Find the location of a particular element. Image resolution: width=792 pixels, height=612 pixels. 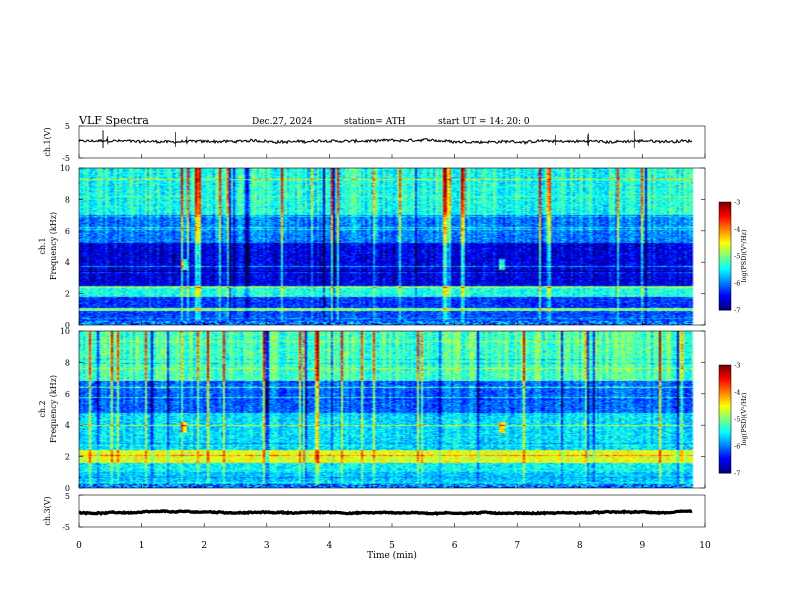

ch2-spectrogram-ytick-label: 10 is located at coordinates (65, 331).